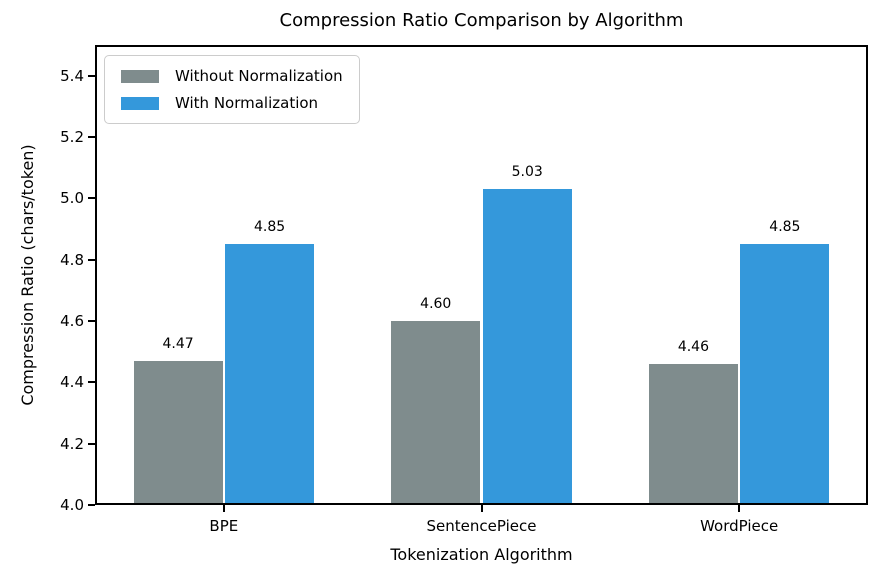  I want to click on y-tick-label: 4.6, so click(72, 321).